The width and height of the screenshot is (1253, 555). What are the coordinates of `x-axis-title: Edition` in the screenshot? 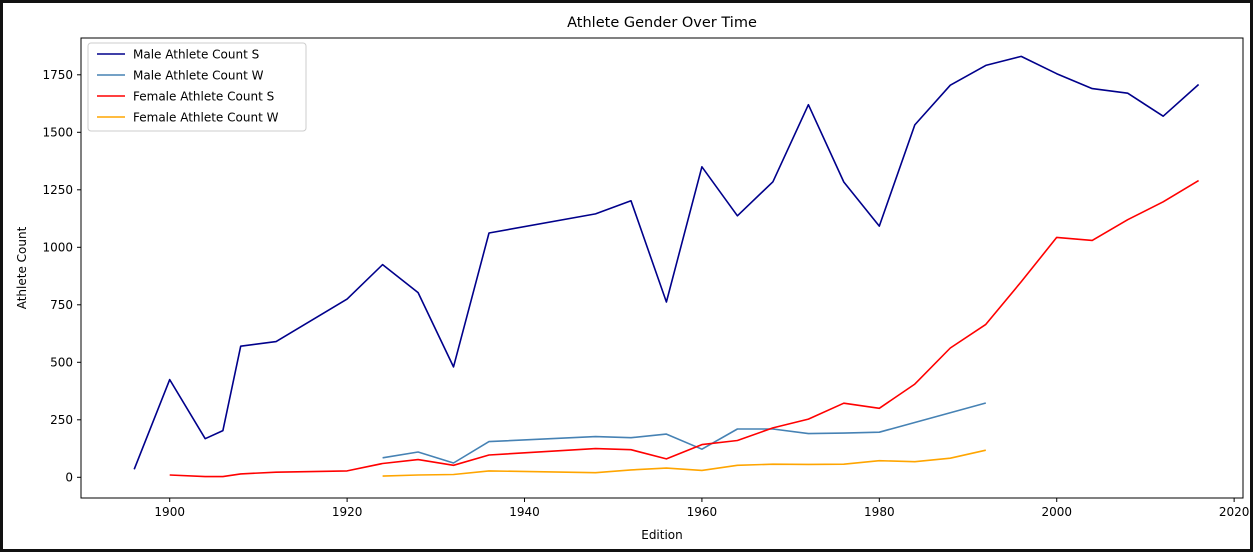 It's located at (662, 535).